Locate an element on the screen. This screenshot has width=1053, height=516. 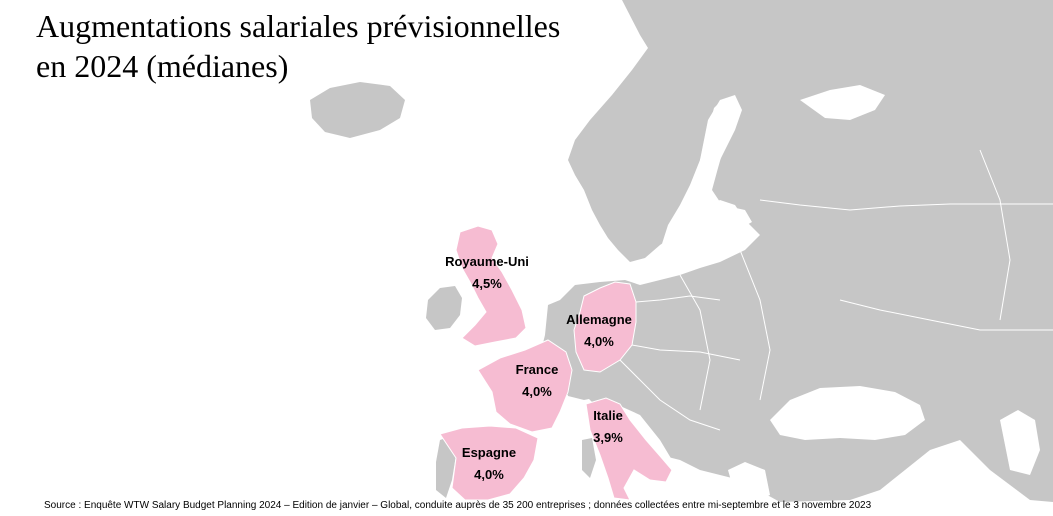
switzerland is located at coordinates (585, 389).